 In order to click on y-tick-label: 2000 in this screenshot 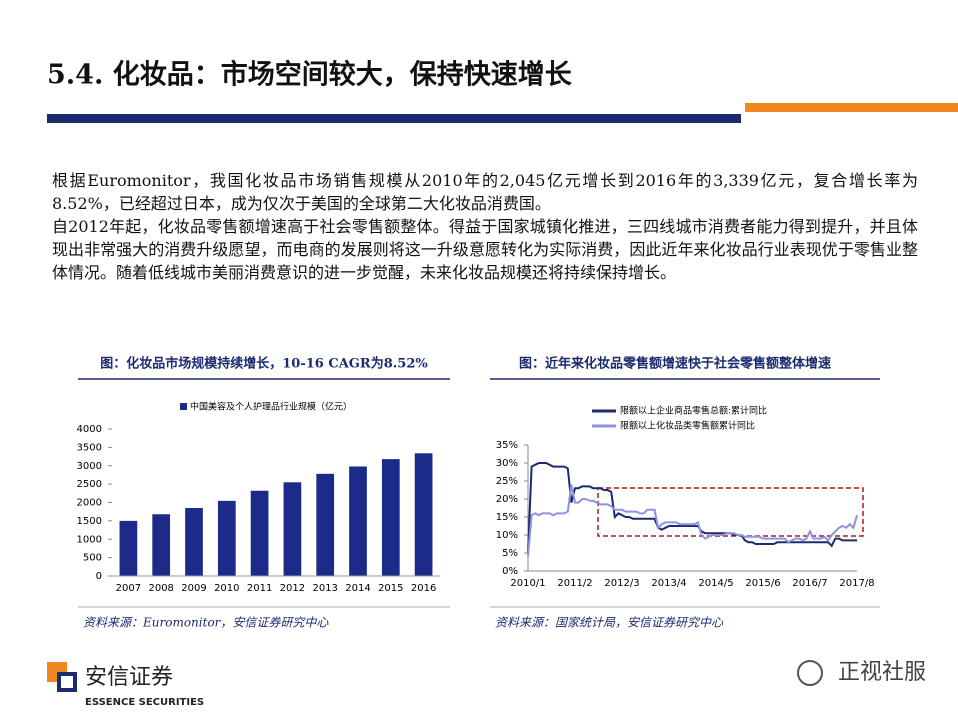, I will do `click(89, 503)`.